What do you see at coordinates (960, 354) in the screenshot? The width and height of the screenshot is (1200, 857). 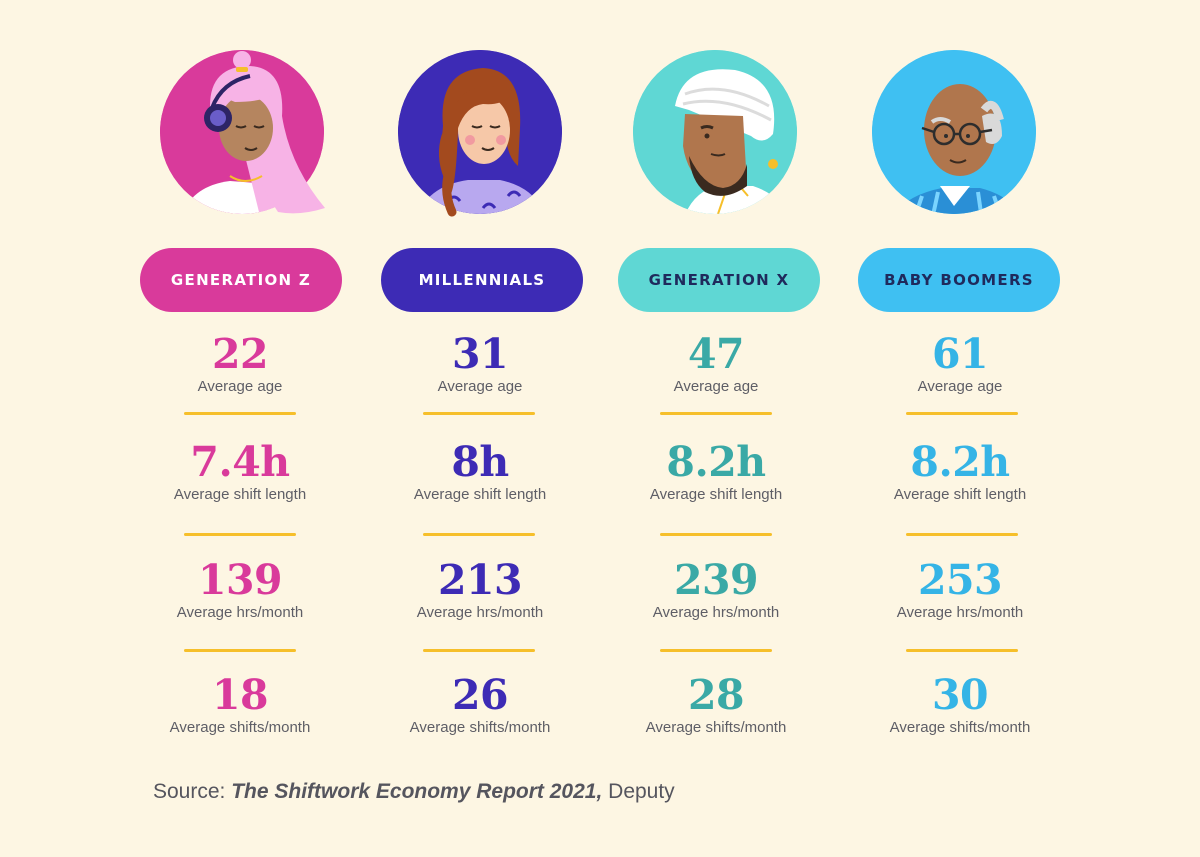 I see `stat-value: 61` at bounding box center [960, 354].